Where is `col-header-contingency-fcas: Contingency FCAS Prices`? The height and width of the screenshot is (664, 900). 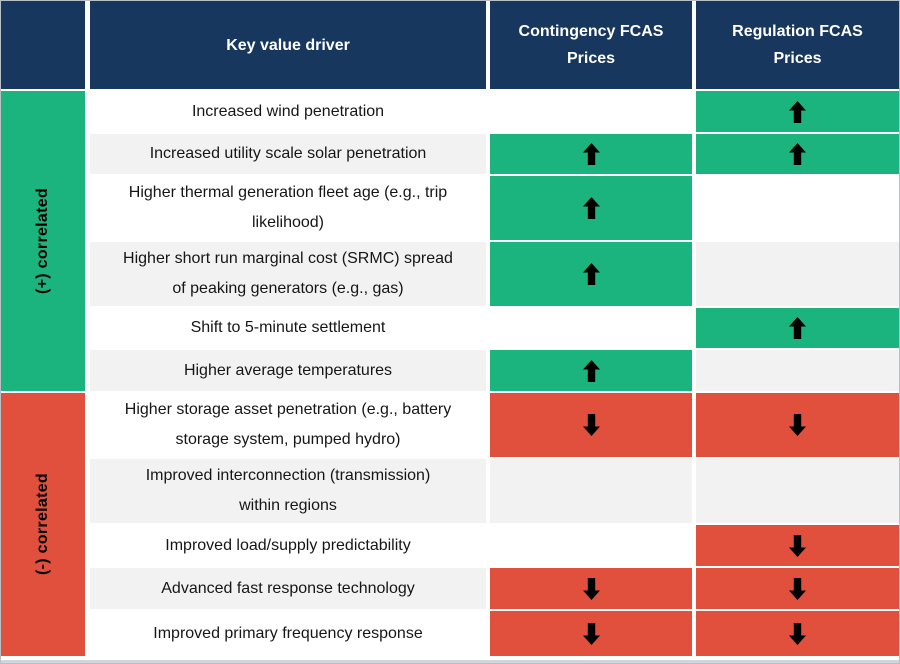 col-header-contingency-fcas: Contingency FCAS Prices is located at coordinates (591, 45).